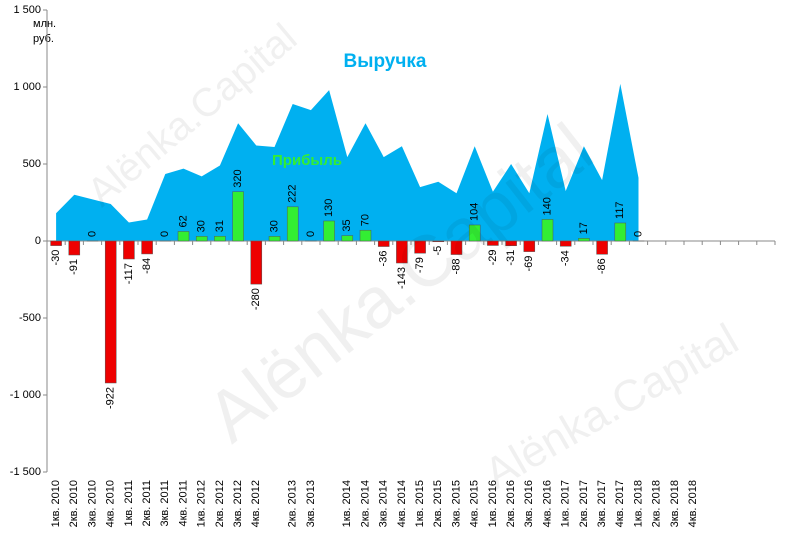 Image resolution: width=800 pixels, height=535 pixels. What do you see at coordinates (129, 273) in the screenshot?
I see `data-label: -117` at bounding box center [129, 273].